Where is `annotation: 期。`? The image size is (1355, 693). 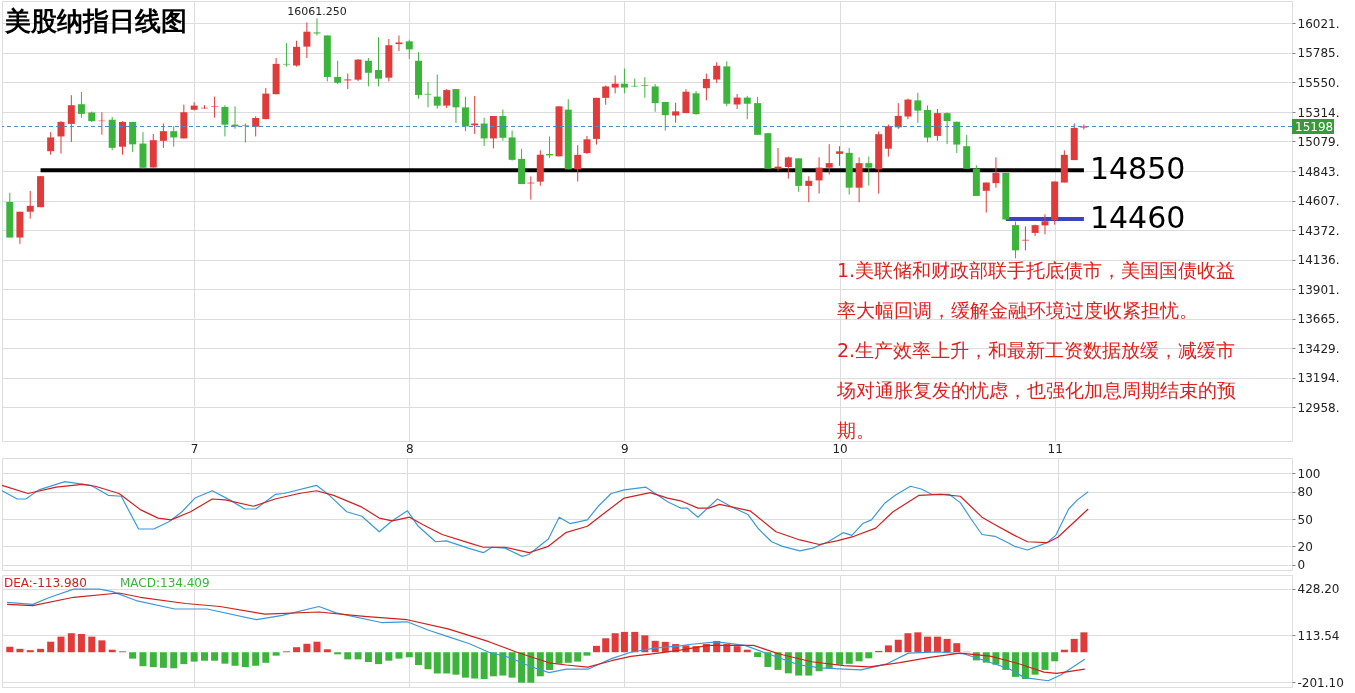
annotation: 期。 is located at coordinates (856, 430).